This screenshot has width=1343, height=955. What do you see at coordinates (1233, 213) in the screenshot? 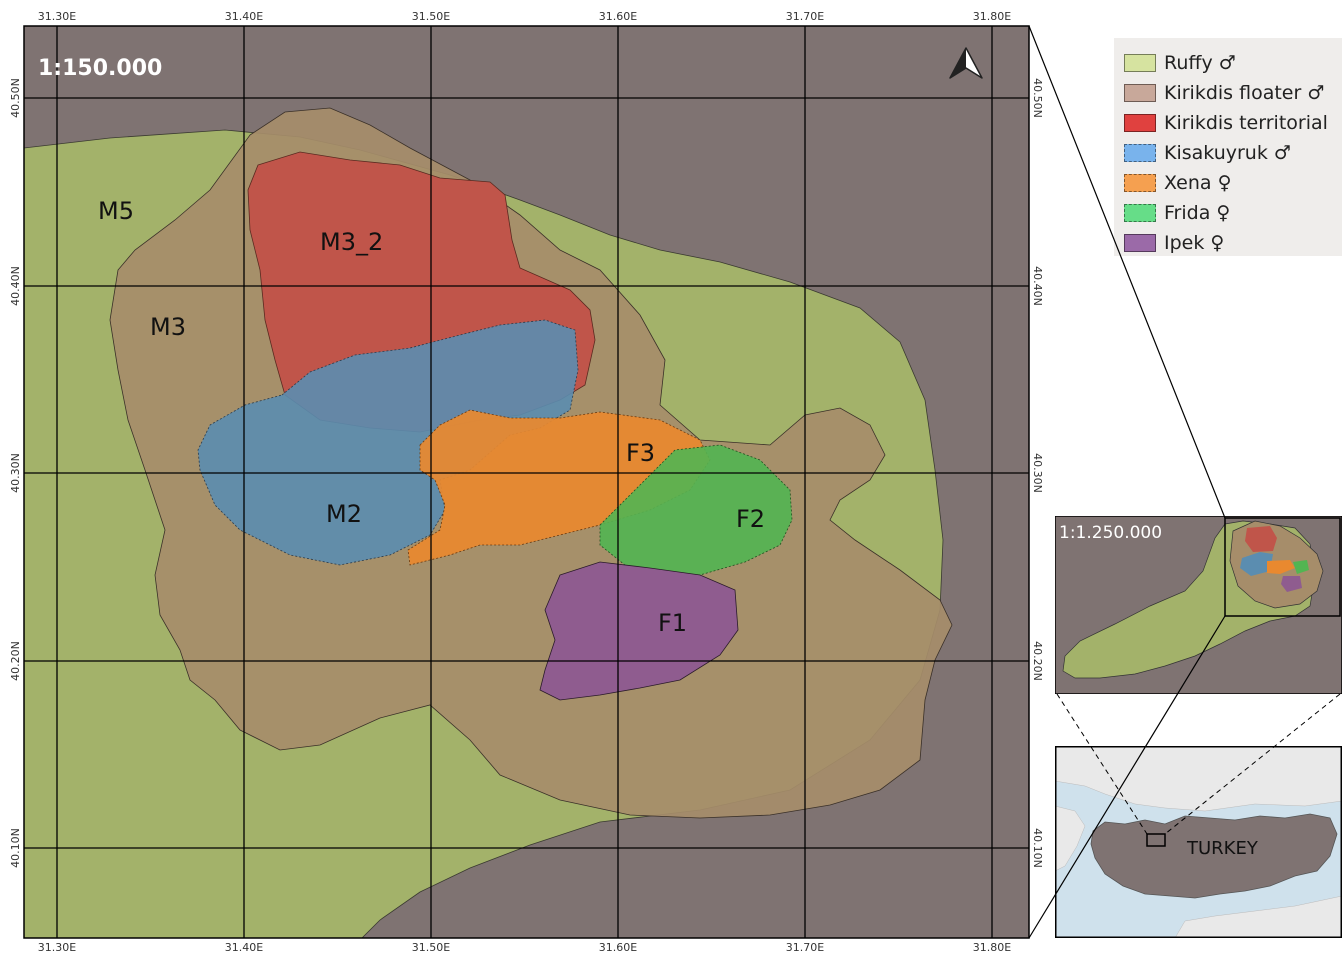
I see `legend-item-frida: Frida ♀` at bounding box center [1233, 213].